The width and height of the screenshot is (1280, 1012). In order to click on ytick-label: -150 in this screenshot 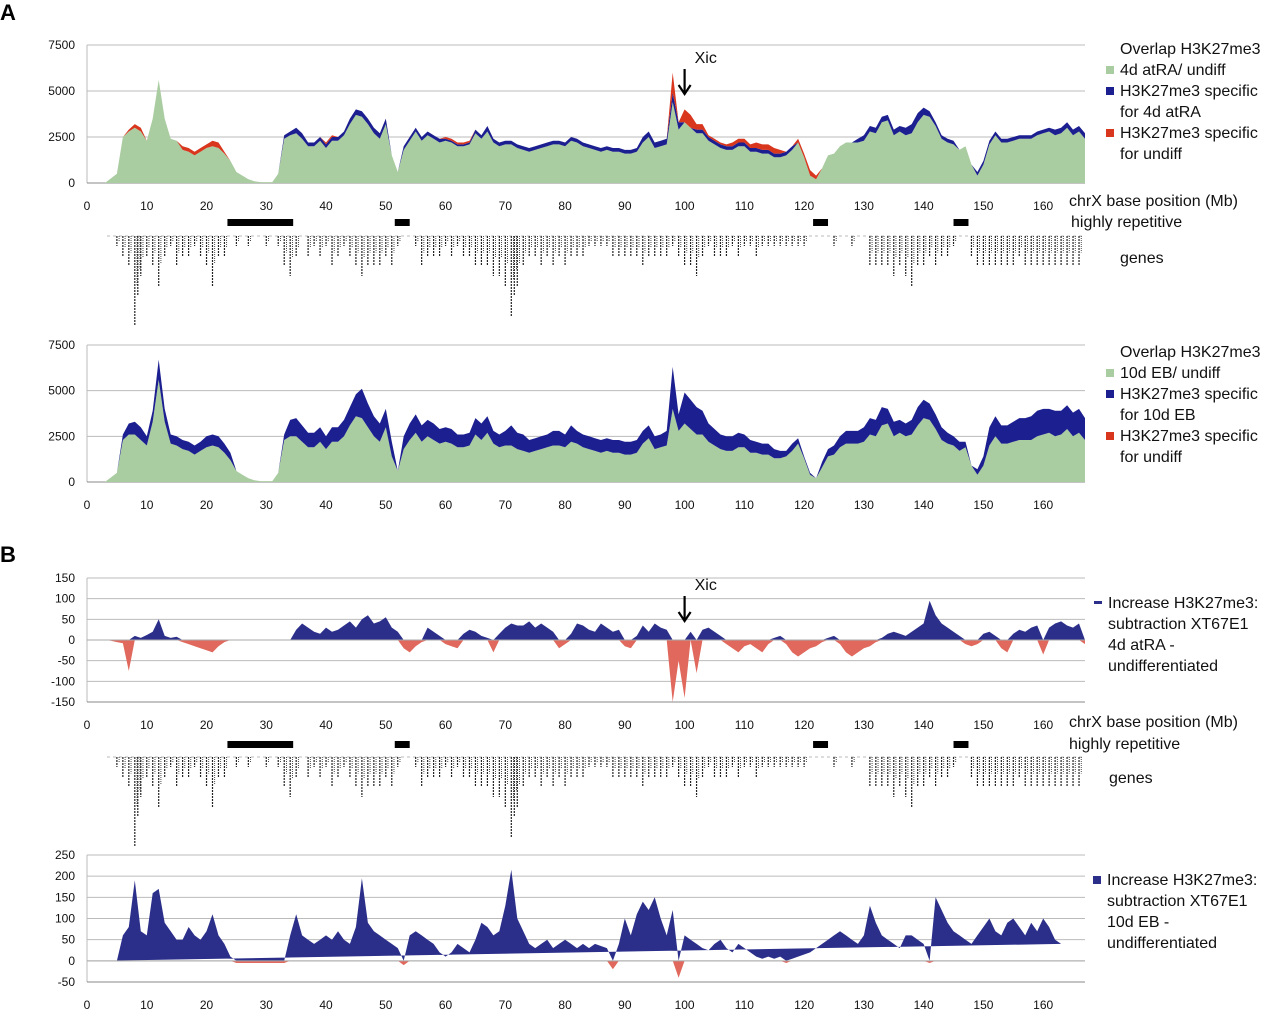, I will do `click(63, 702)`.